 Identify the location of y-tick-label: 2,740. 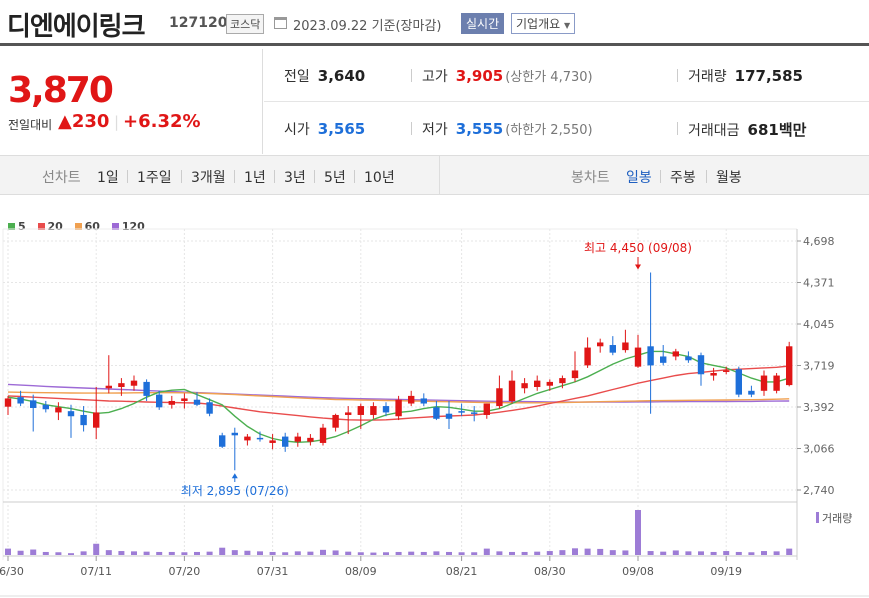
(819, 490).